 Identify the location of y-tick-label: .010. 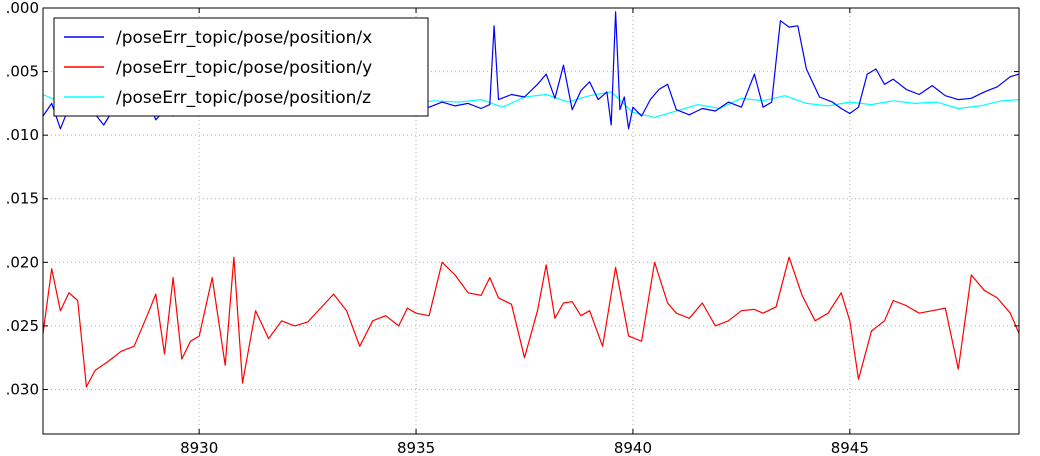
(22, 135).